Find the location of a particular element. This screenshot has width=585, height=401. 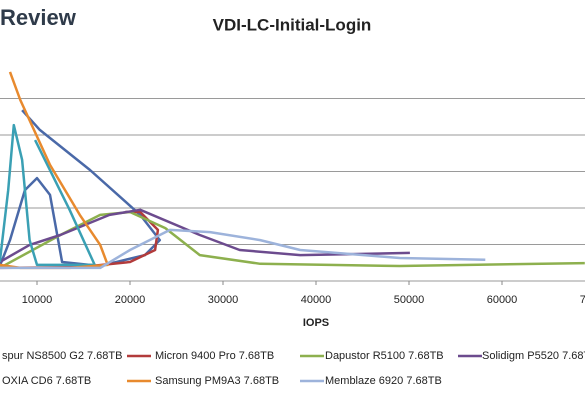

x-tick-label: 40000 is located at coordinates (316, 300).